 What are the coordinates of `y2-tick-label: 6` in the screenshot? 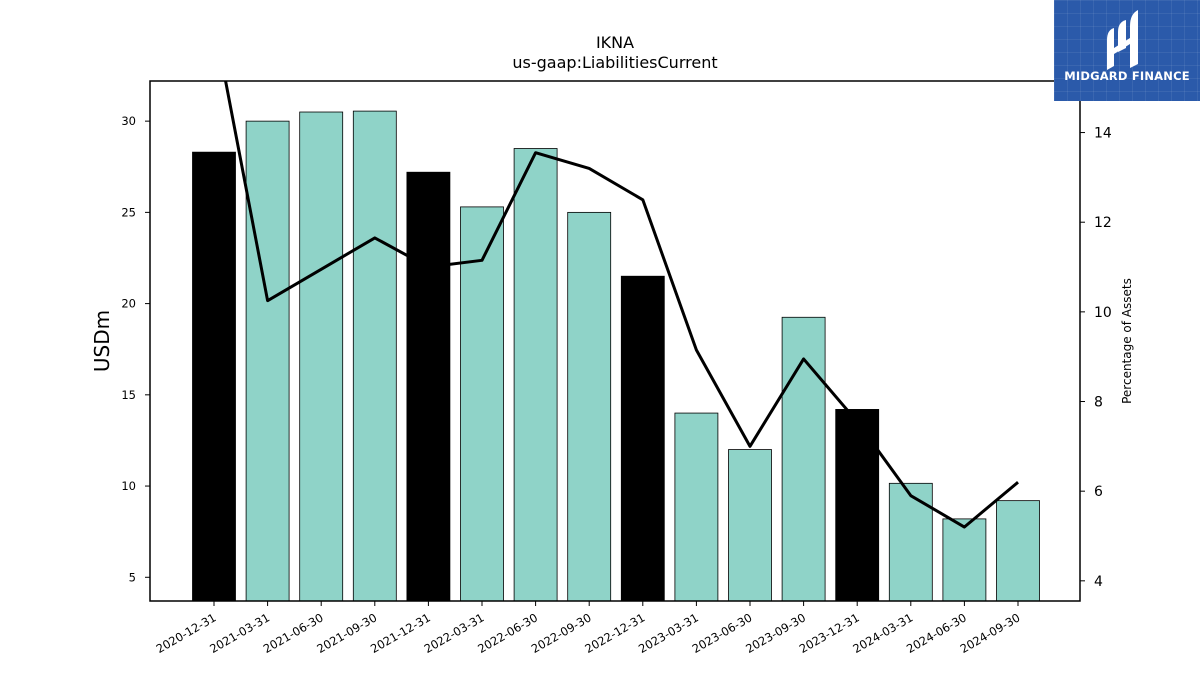 It's located at (1098, 492).